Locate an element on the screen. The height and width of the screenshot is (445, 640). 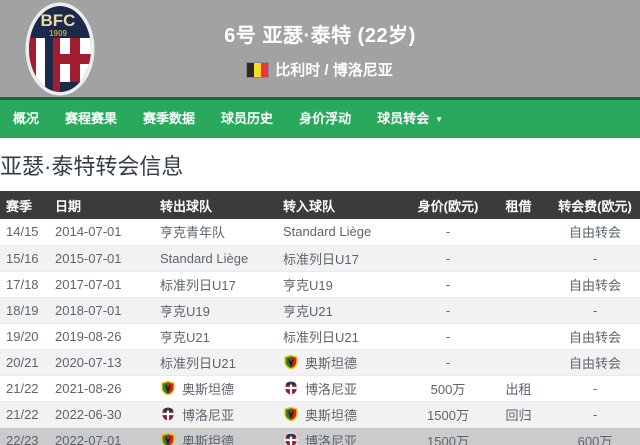
from-team-cell: 亨克青年队 is located at coordinates (215, 232).